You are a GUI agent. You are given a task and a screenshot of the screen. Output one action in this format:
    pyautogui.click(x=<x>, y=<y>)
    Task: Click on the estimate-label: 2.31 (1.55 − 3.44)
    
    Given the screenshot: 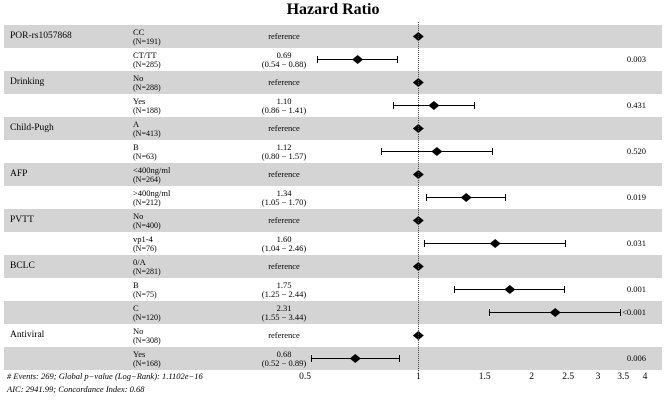 What is the action you would take?
    pyautogui.click(x=284, y=312)
    